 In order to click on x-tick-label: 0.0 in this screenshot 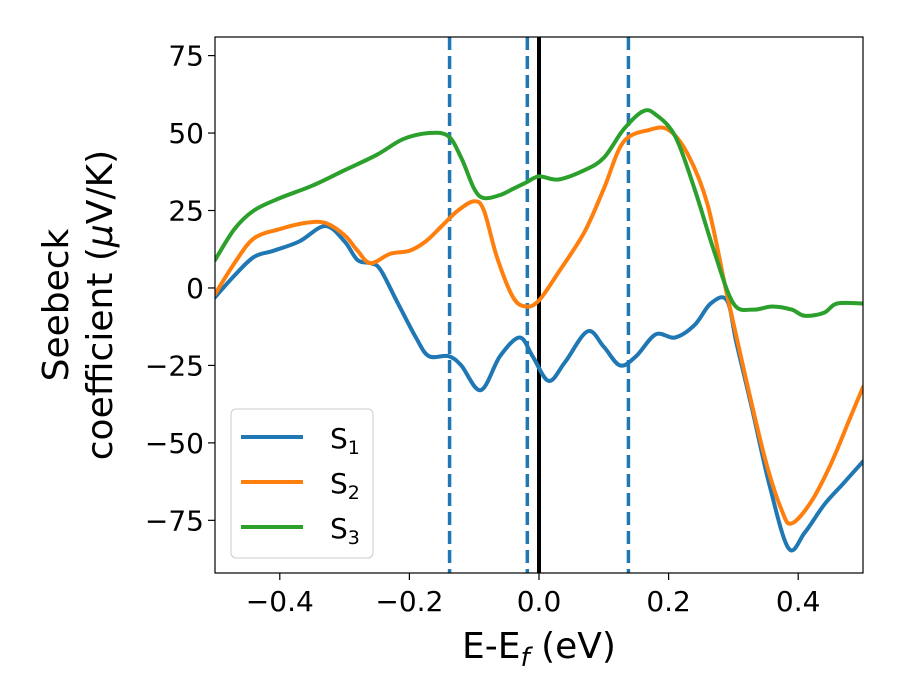, I will do `click(539, 601)`.